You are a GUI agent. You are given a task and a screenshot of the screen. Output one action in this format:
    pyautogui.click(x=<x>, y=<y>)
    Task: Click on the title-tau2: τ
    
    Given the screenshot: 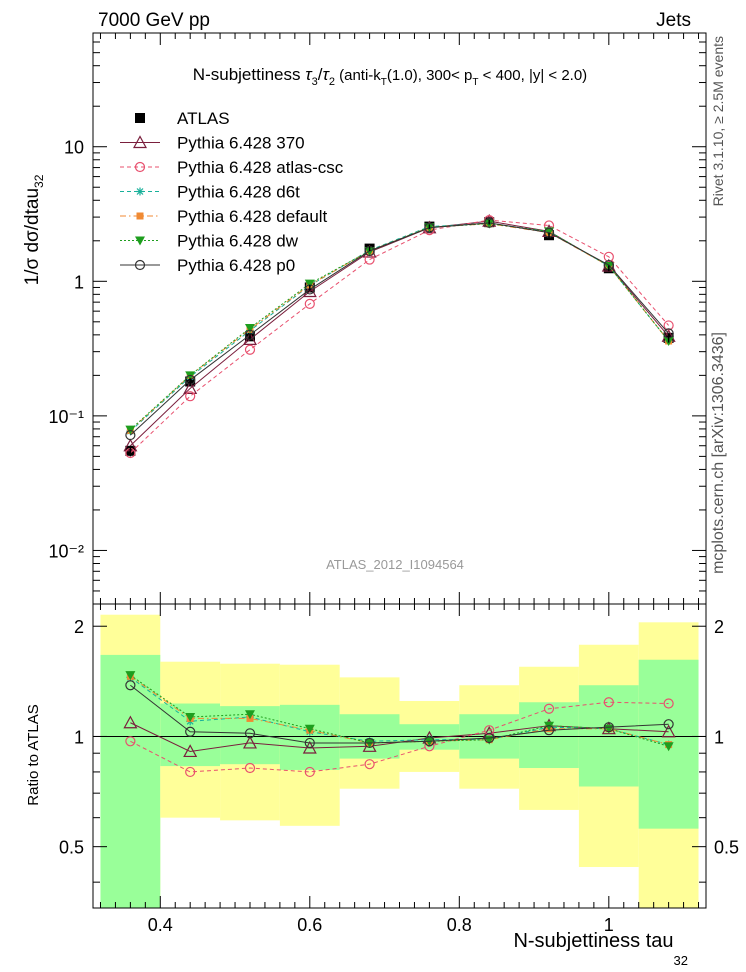 What is the action you would take?
    pyautogui.click(x=326, y=74)
    